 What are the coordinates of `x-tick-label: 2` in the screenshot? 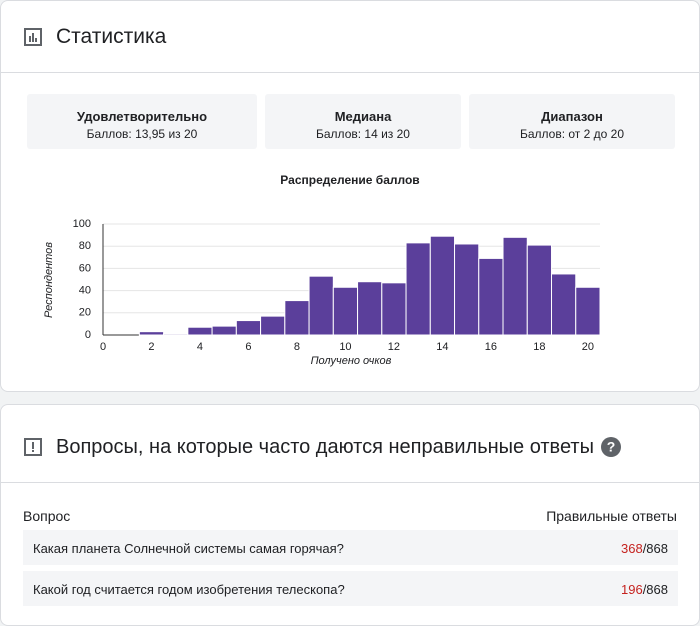 It's located at (151, 347).